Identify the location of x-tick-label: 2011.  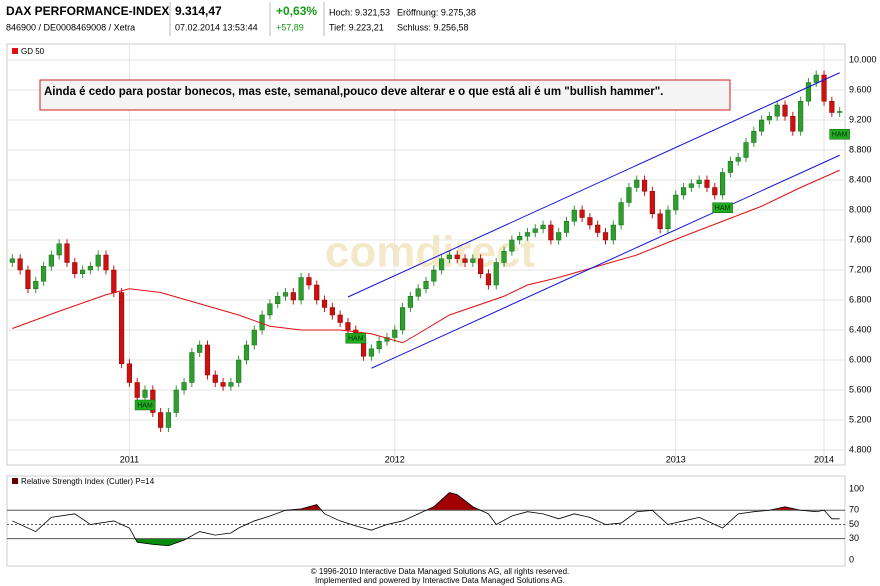
(129, 459).